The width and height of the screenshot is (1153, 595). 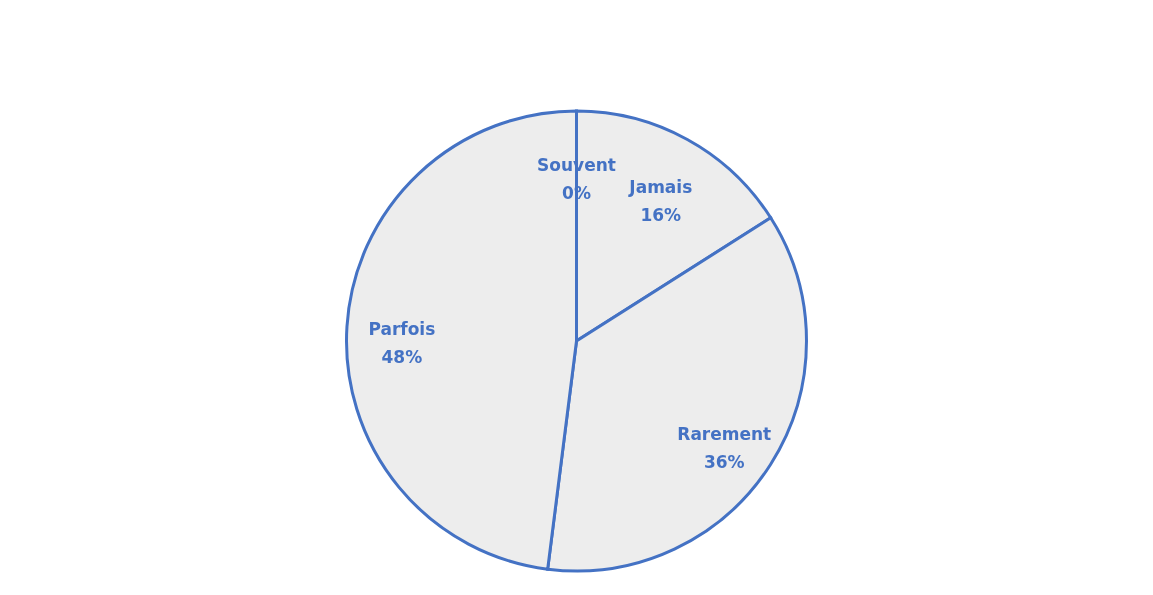 I want to click on slice-label: Rarement, so click(x=724, y=433).